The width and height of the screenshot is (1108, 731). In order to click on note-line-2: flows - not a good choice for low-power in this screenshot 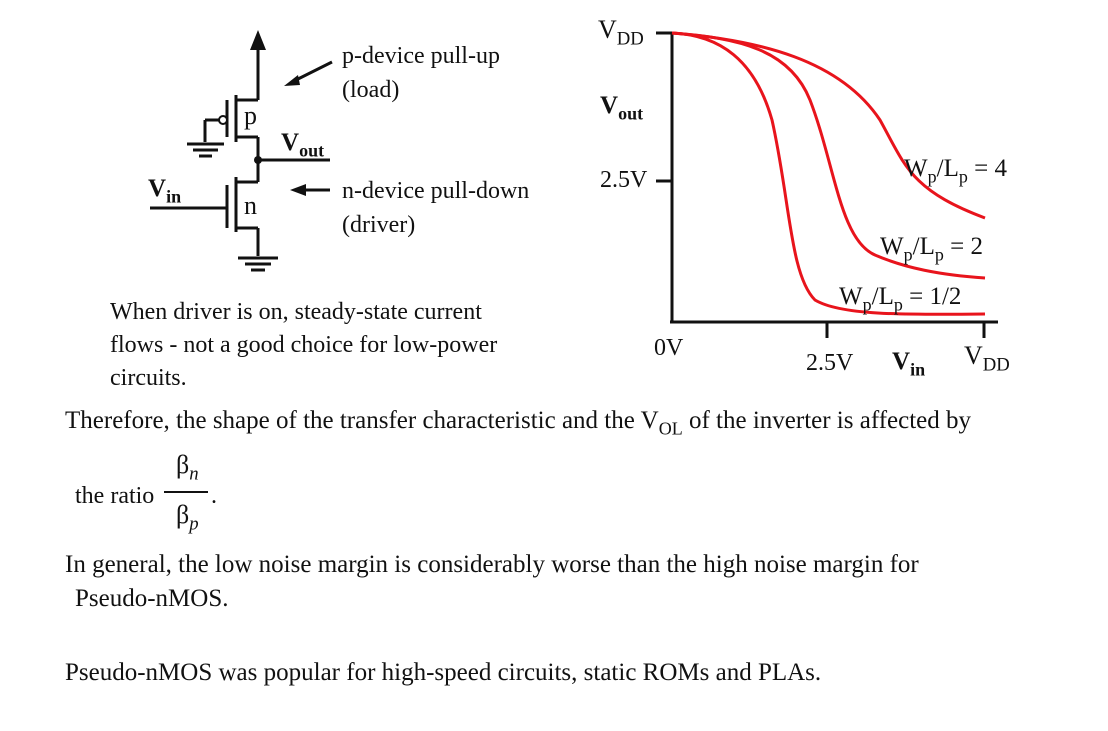, I will do `click(304, 345)`.